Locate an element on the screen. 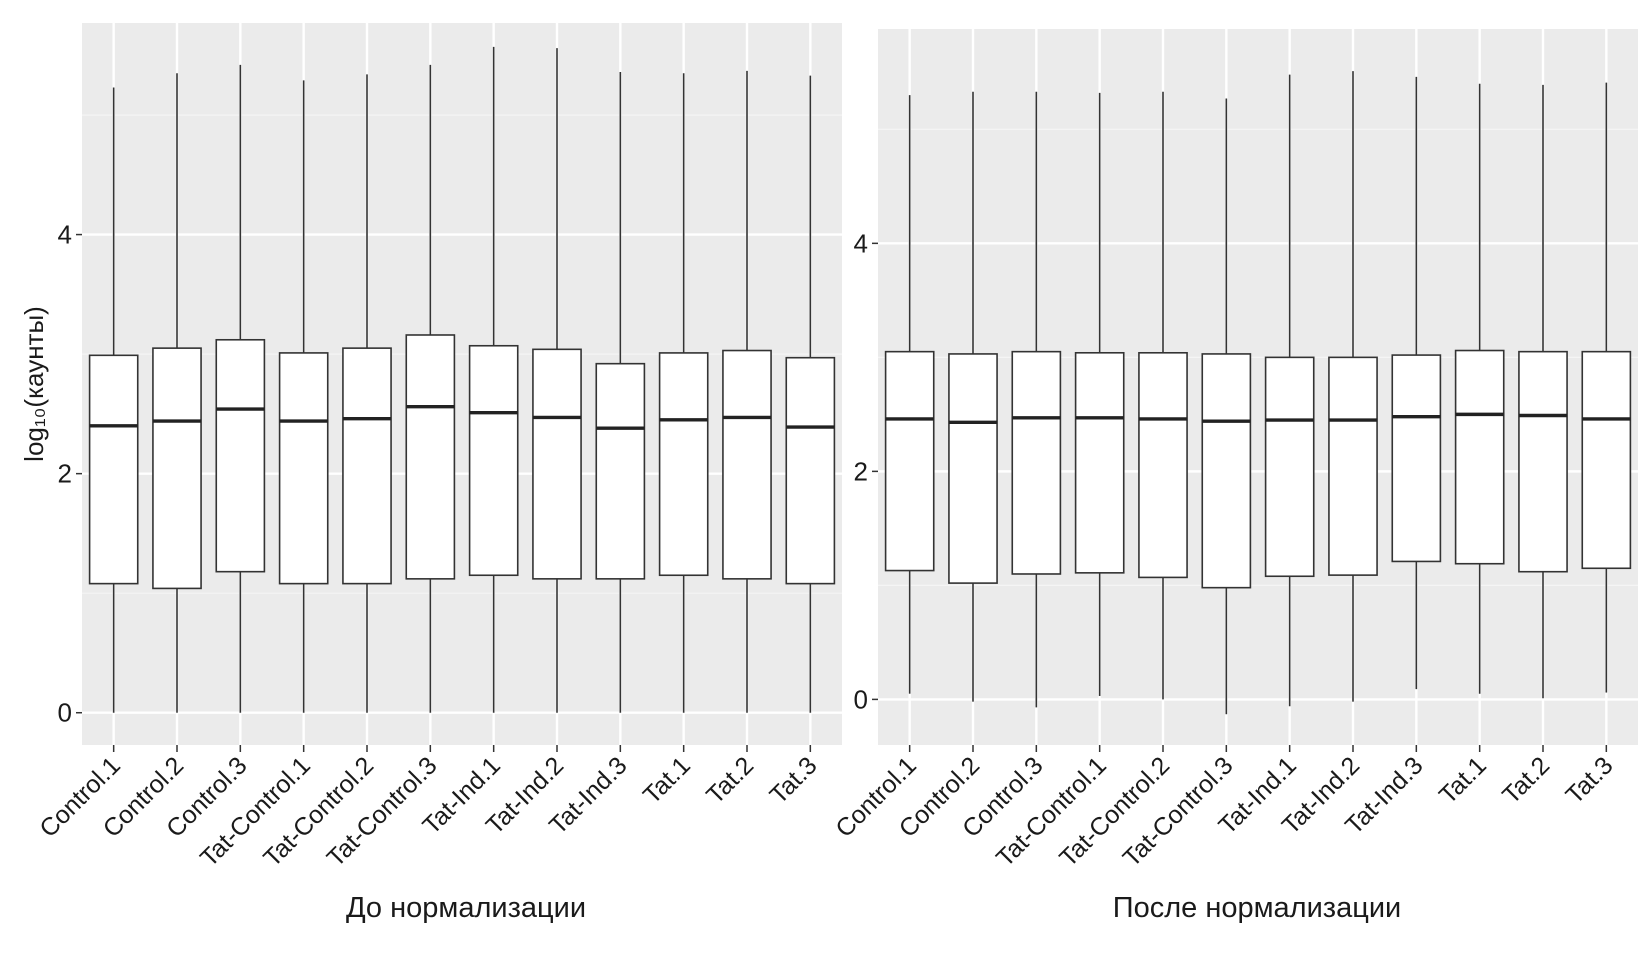  y-axis-title: log₁₀(каунты) is located at coordinates (34, 384).